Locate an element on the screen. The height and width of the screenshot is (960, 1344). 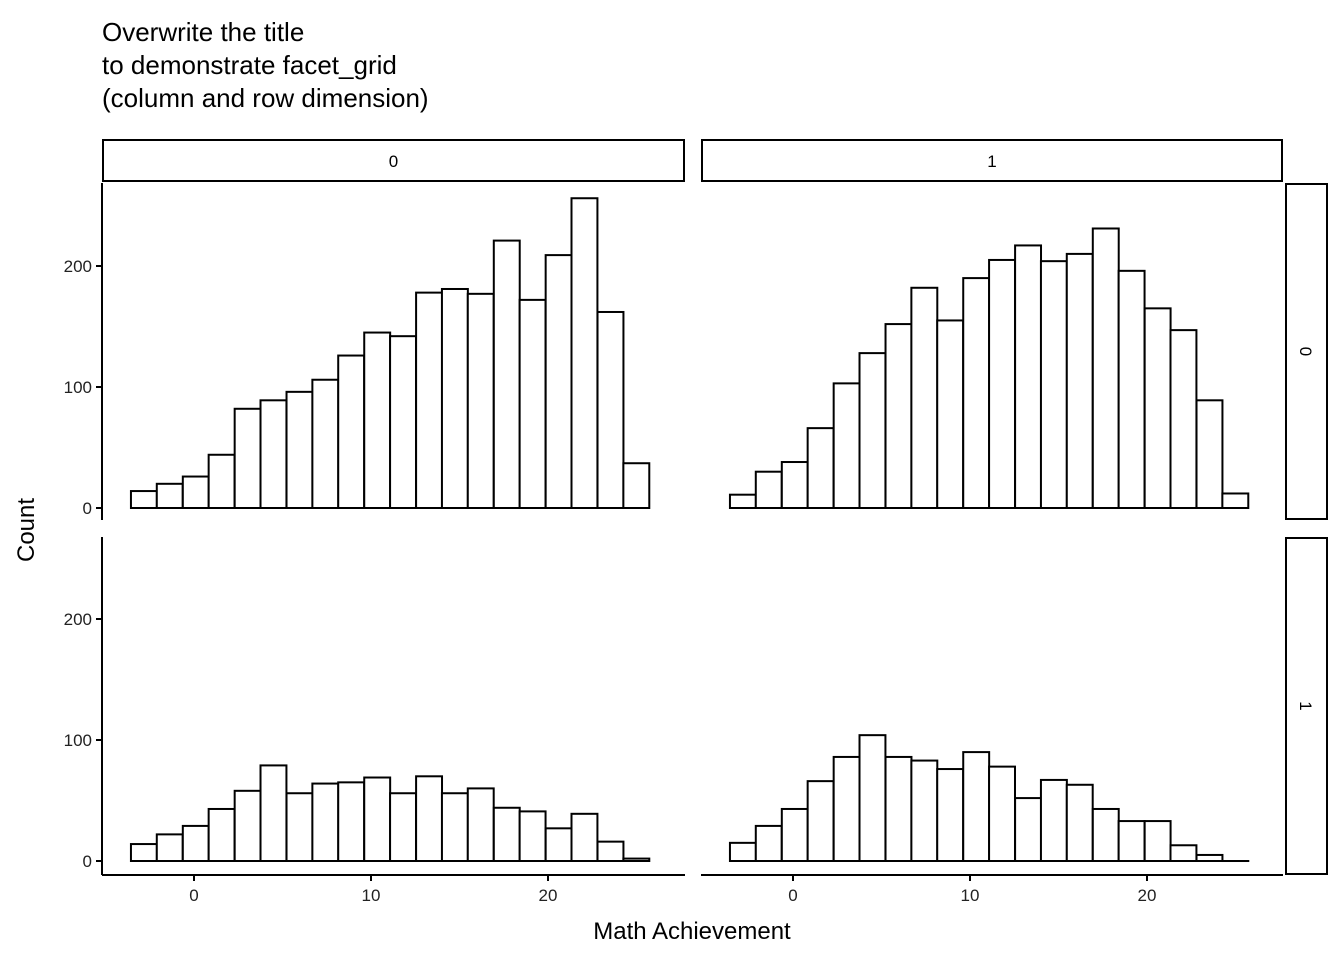
panel-col0-row1 is located at coordinates (390, 813).